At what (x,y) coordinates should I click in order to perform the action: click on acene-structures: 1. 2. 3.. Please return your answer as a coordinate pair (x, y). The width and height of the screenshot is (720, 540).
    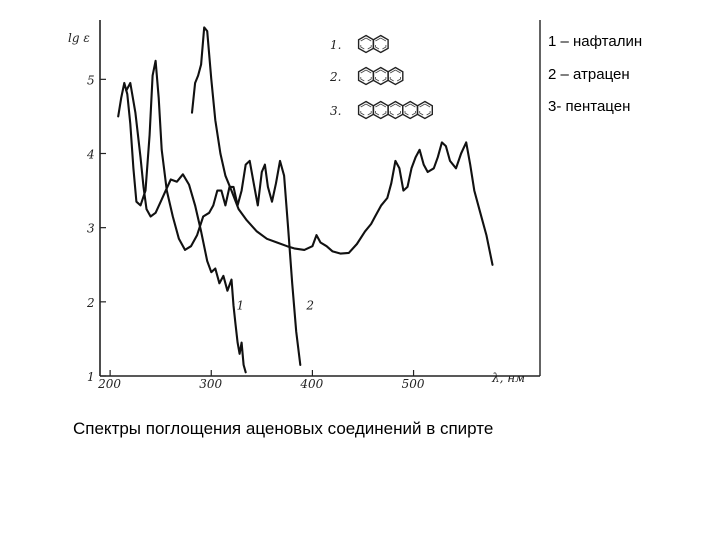
    Looking at the image, I should click on (381, 77).